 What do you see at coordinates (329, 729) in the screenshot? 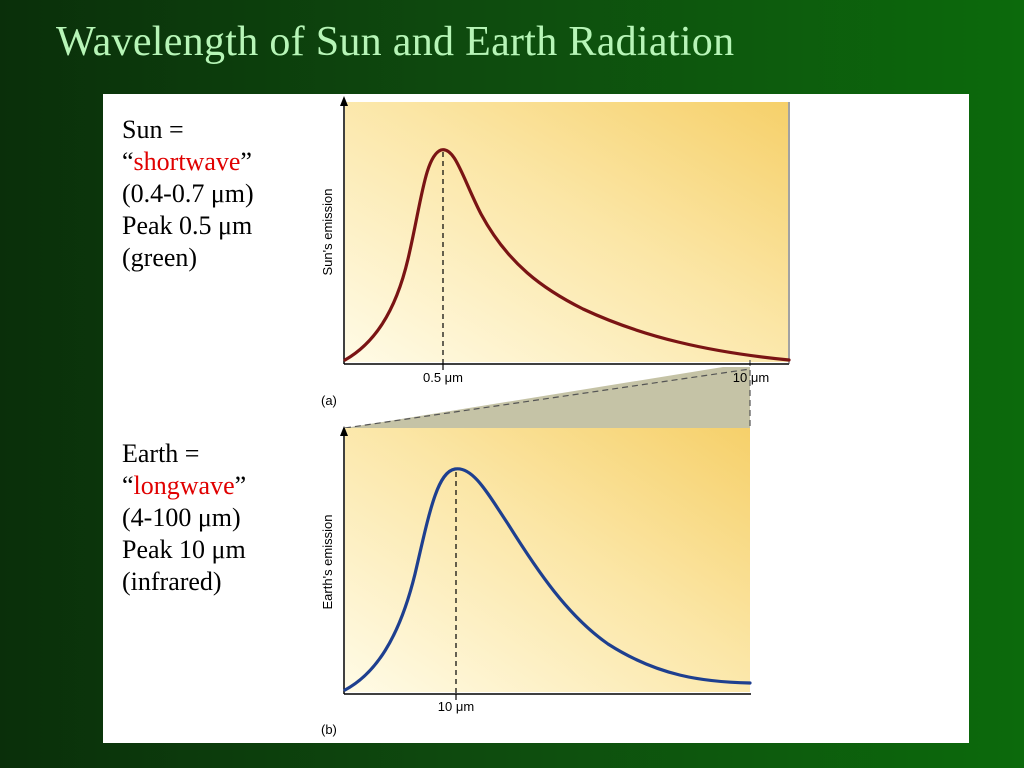
I see `earth-panel-label: (b)` at bounding box center [329, 729].